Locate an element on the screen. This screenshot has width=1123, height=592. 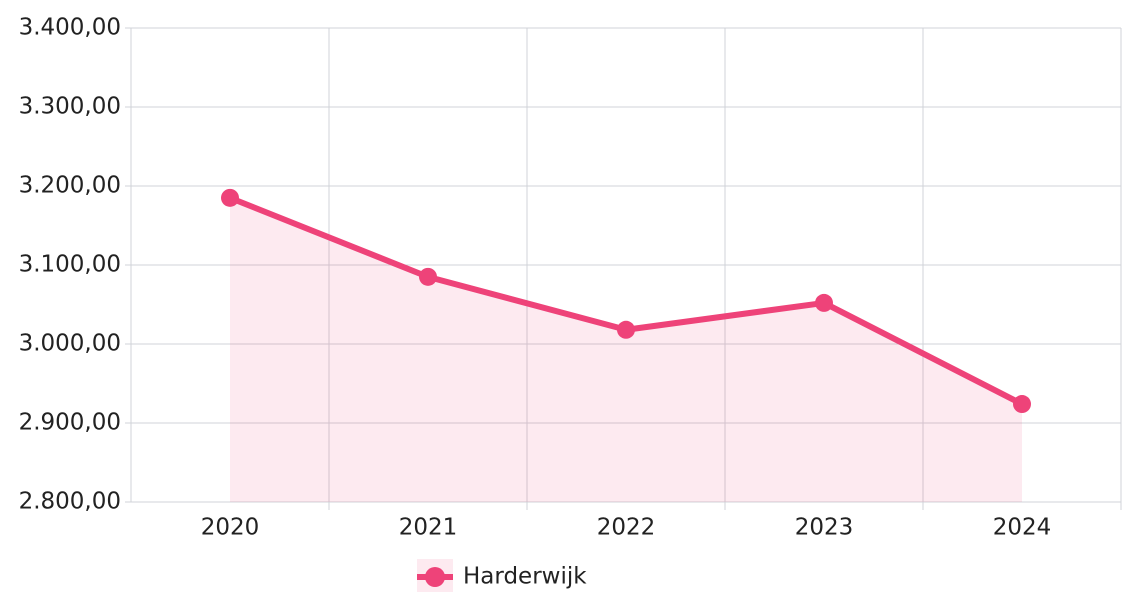
legend-label: Harderwijk is located at coordinates (525, 577).